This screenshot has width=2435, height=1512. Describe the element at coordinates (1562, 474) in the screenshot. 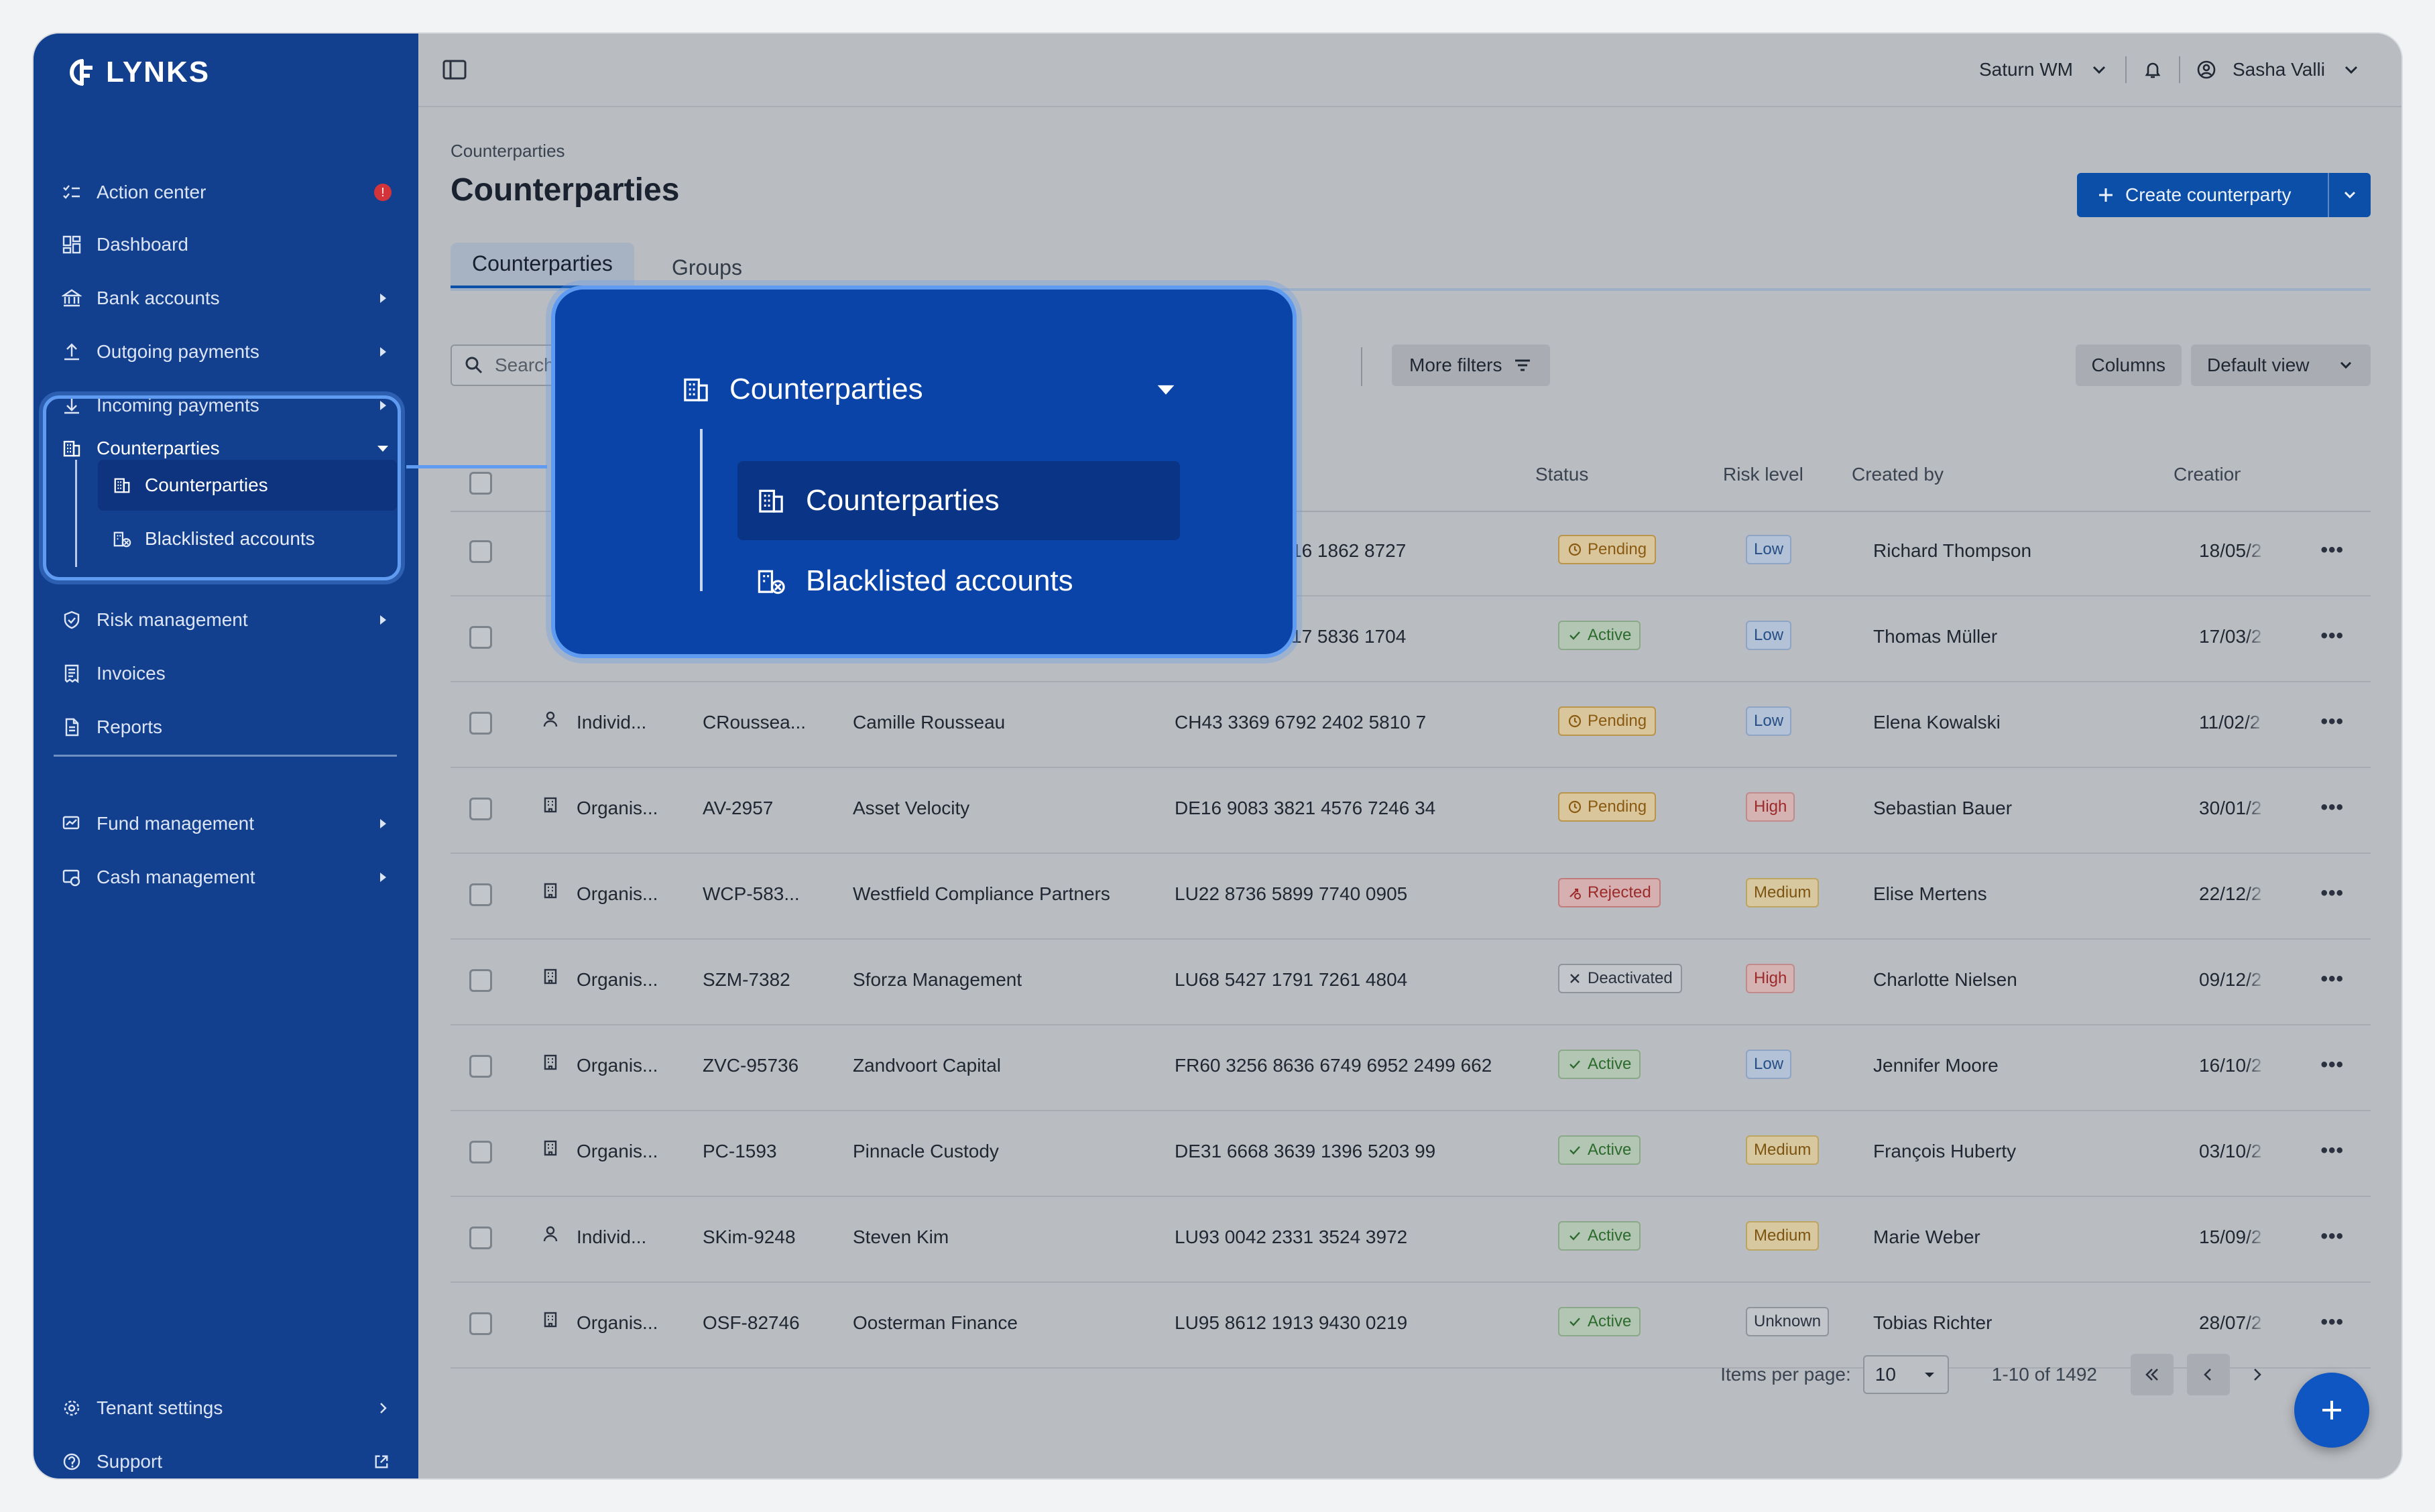

I see `header-status: Status` at that location.